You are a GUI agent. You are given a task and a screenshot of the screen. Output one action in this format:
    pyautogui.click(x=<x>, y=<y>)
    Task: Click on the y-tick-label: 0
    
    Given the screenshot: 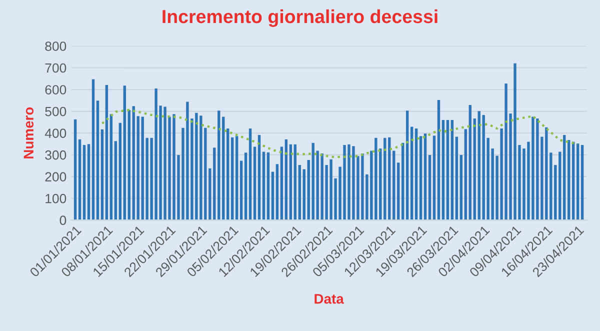 What is the action you would take?
    pyautogui.click(x=63, y=221)
    